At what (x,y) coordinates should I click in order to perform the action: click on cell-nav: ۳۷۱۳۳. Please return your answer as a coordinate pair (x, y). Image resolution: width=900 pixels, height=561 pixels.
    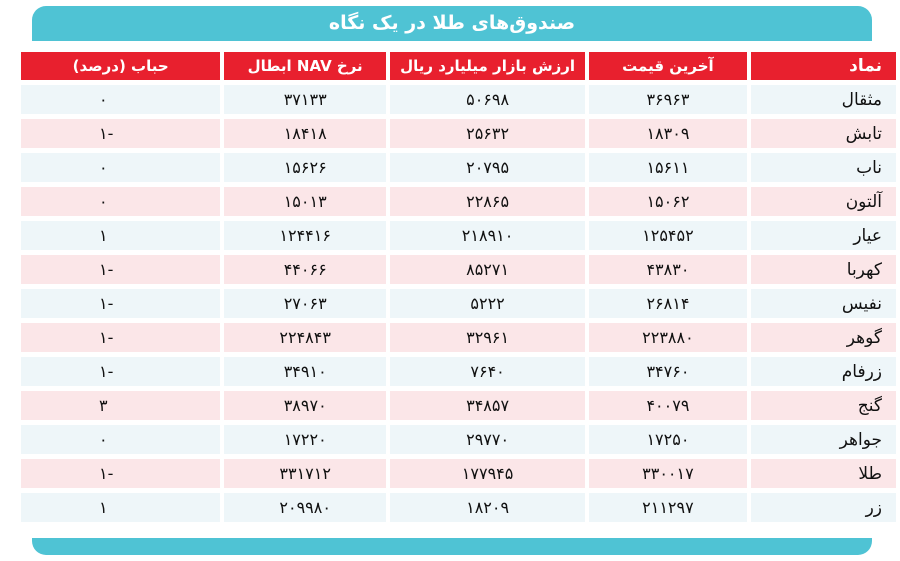
    Looking at the image, I should click on (305, 99).